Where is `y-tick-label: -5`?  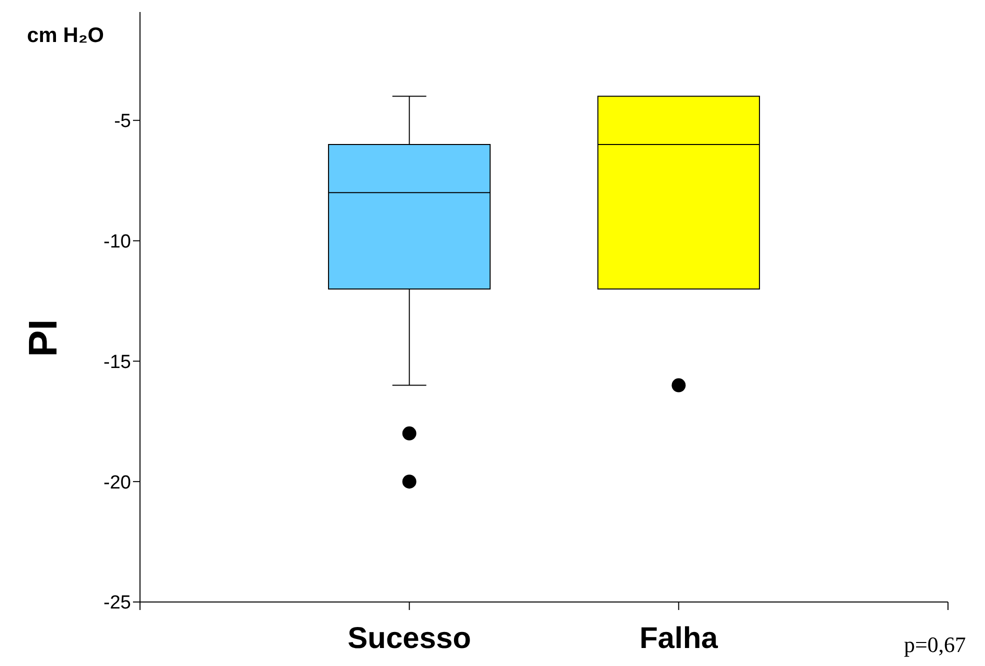
y-tick-label: -5 is located at coordinates (122, 121).